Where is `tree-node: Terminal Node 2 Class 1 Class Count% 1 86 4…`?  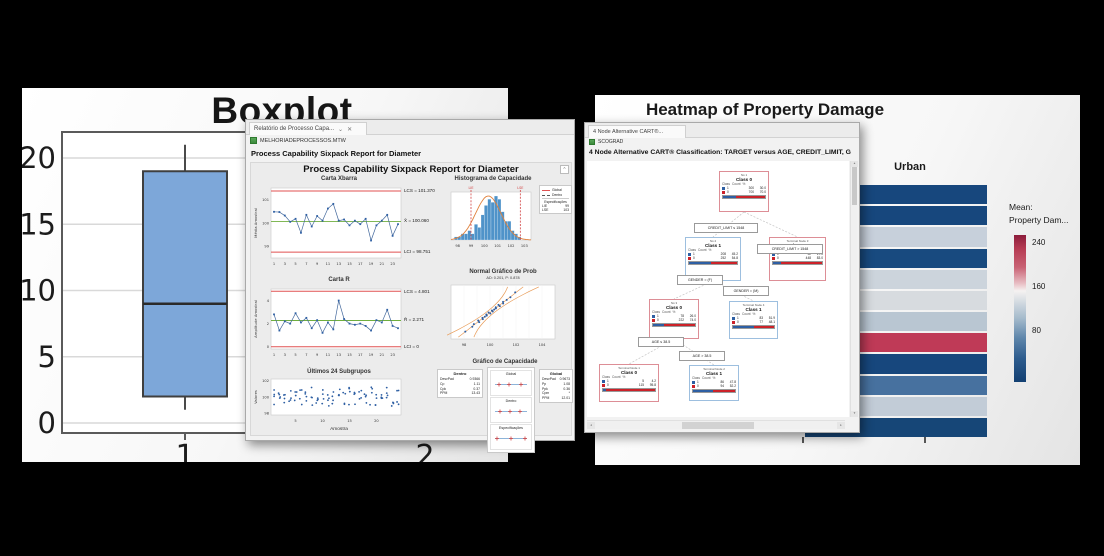
tree-node: Terminal Node 2 Class 1 Class Count% 1 86 4… is located at coordinates (714, 383).